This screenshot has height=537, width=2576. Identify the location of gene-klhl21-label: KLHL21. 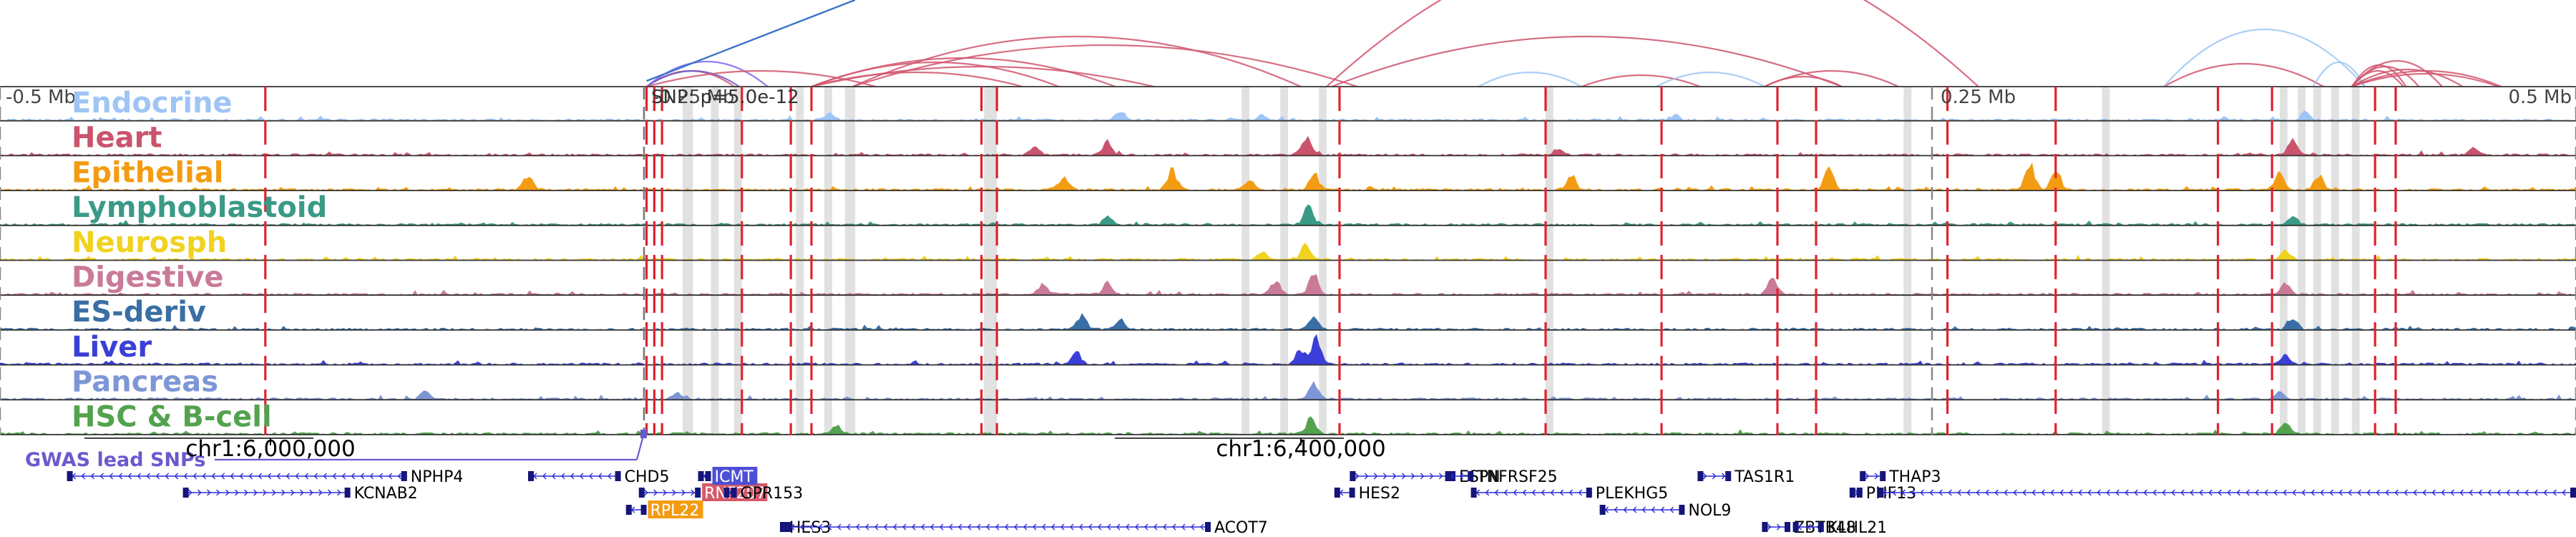
(1857, 528).